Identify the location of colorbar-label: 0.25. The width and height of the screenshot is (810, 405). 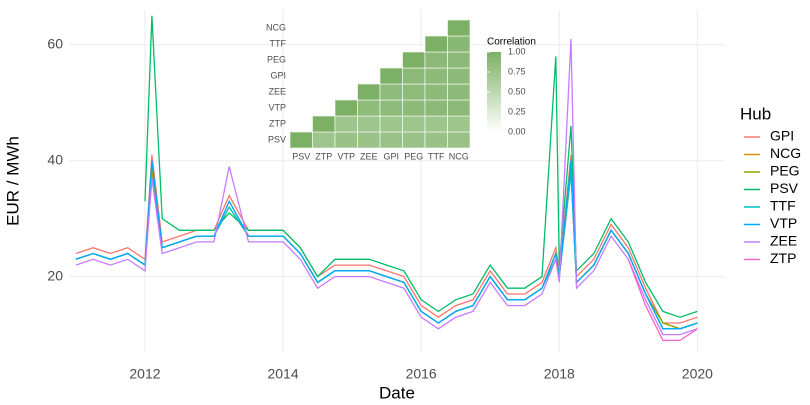
(517, 111).